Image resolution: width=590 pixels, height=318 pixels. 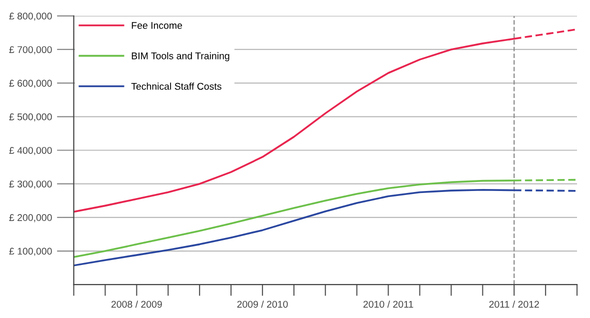 What do you see at coordinates (262, 304) in the screenshot?
I see `x-tick-label: 2009 / 2010` at bounding box center [262, 304].